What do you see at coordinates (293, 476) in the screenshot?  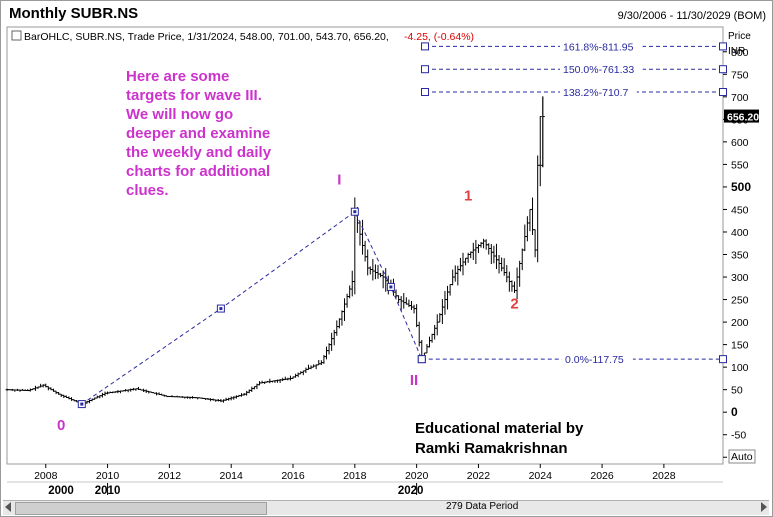 I see `x-tick-label: 2016` at bounding box center [293, 476].